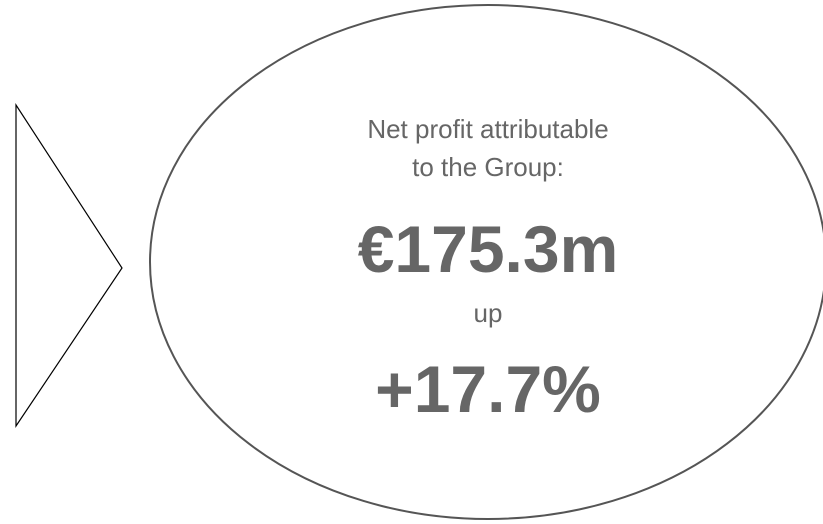 The image size is (823, 524). I want to click on amount: €175.3m, so click(488, 249).